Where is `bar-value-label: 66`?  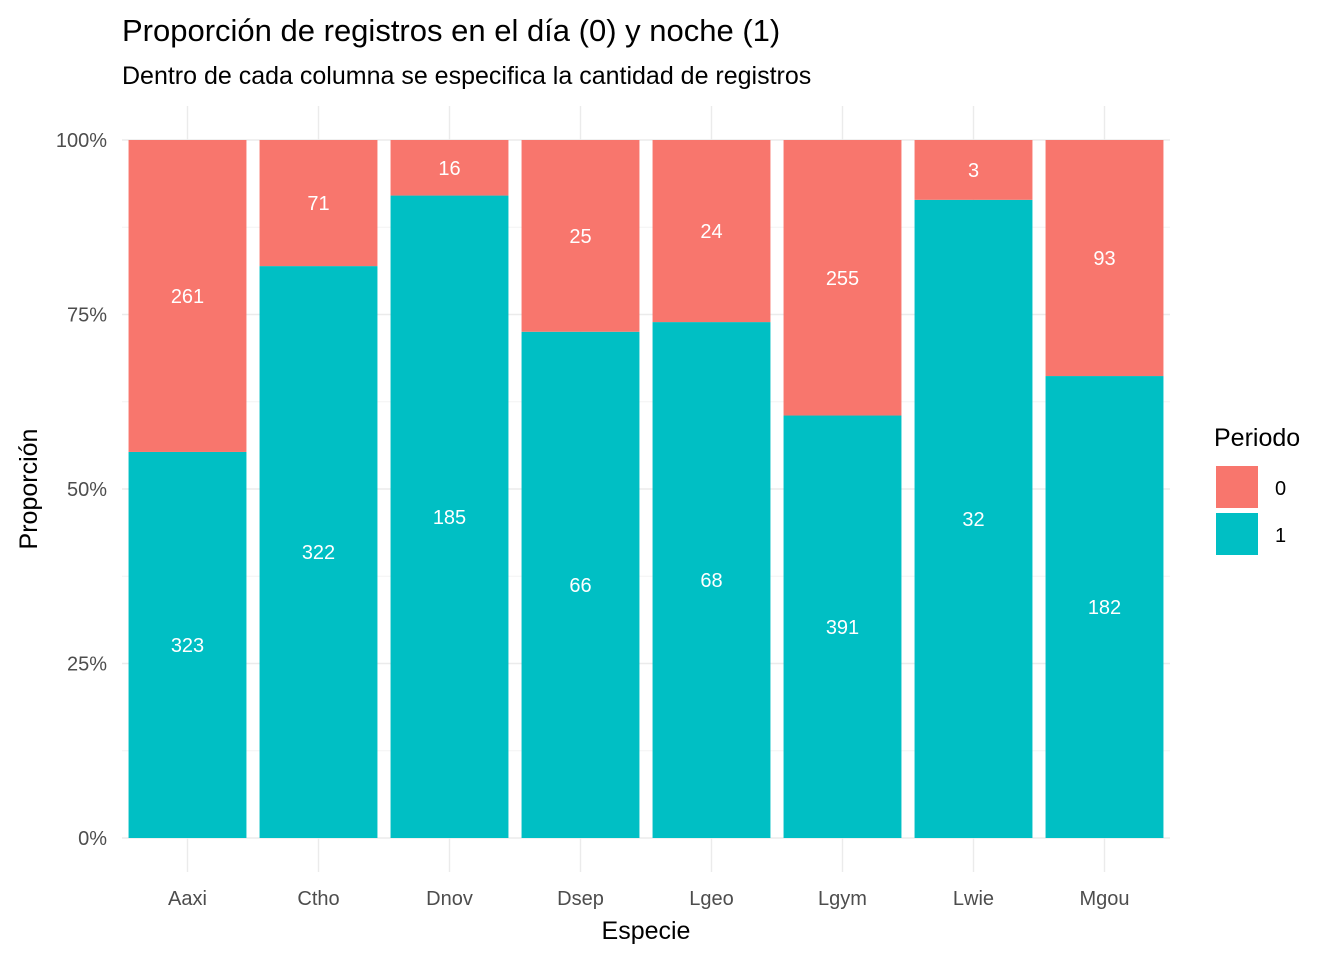
bar-value-label: 66 is located at coordinates (580, 586).